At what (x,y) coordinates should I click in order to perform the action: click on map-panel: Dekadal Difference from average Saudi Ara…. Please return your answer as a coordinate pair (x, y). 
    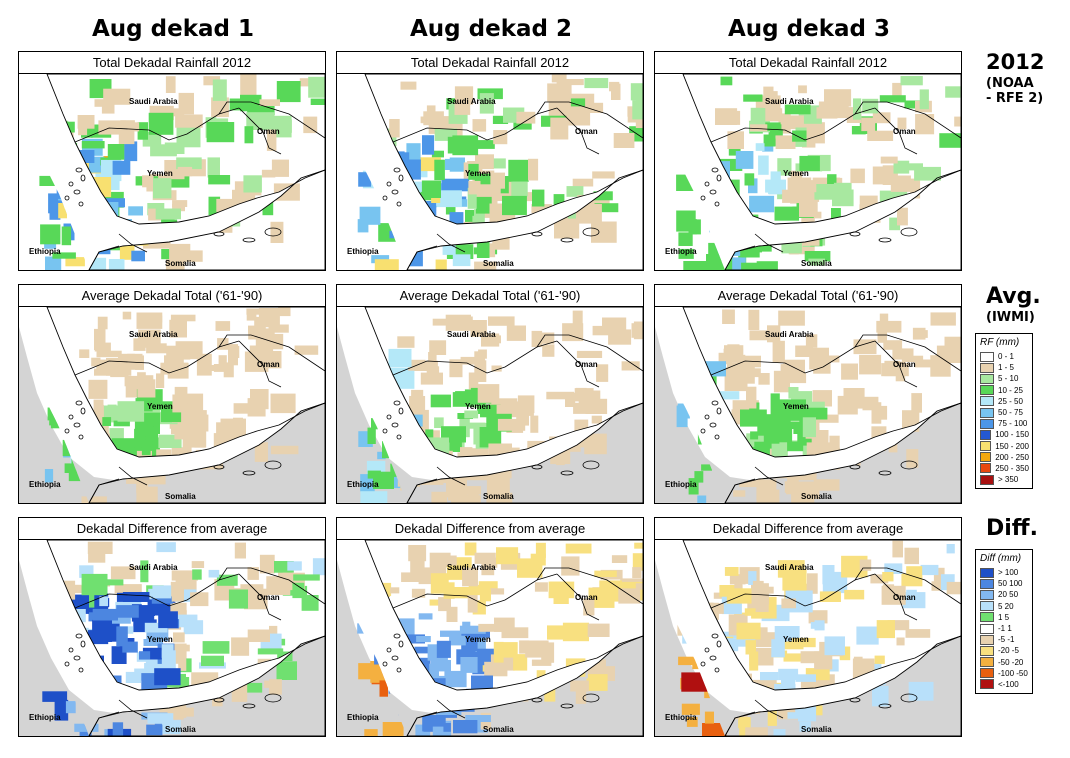
    Looking at the image, I should click on (808, 627).